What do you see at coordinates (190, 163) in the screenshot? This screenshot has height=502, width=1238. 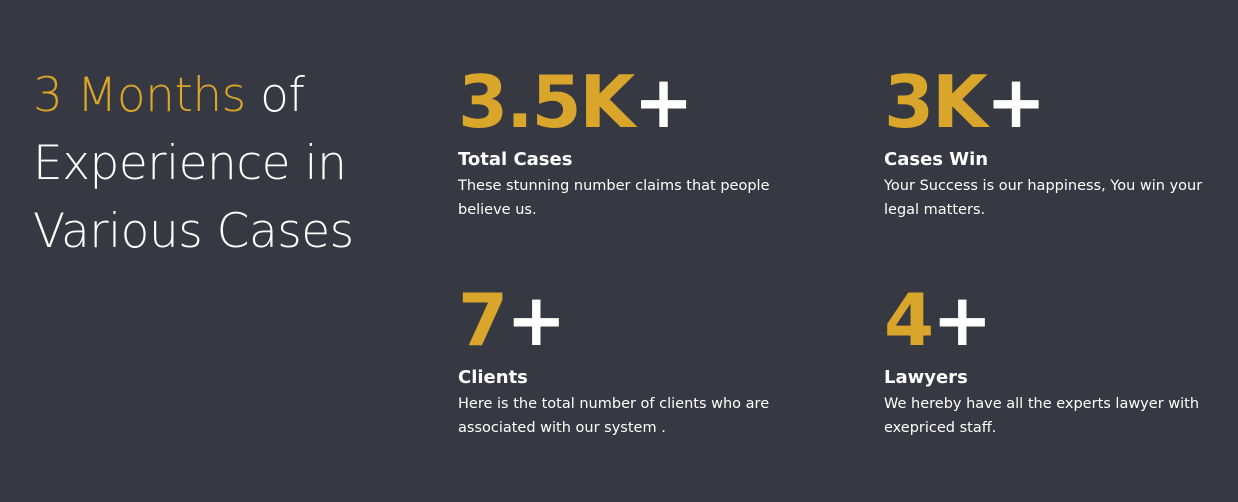 I see `headline-line2: Experience in` at bounding box center [190, 163].